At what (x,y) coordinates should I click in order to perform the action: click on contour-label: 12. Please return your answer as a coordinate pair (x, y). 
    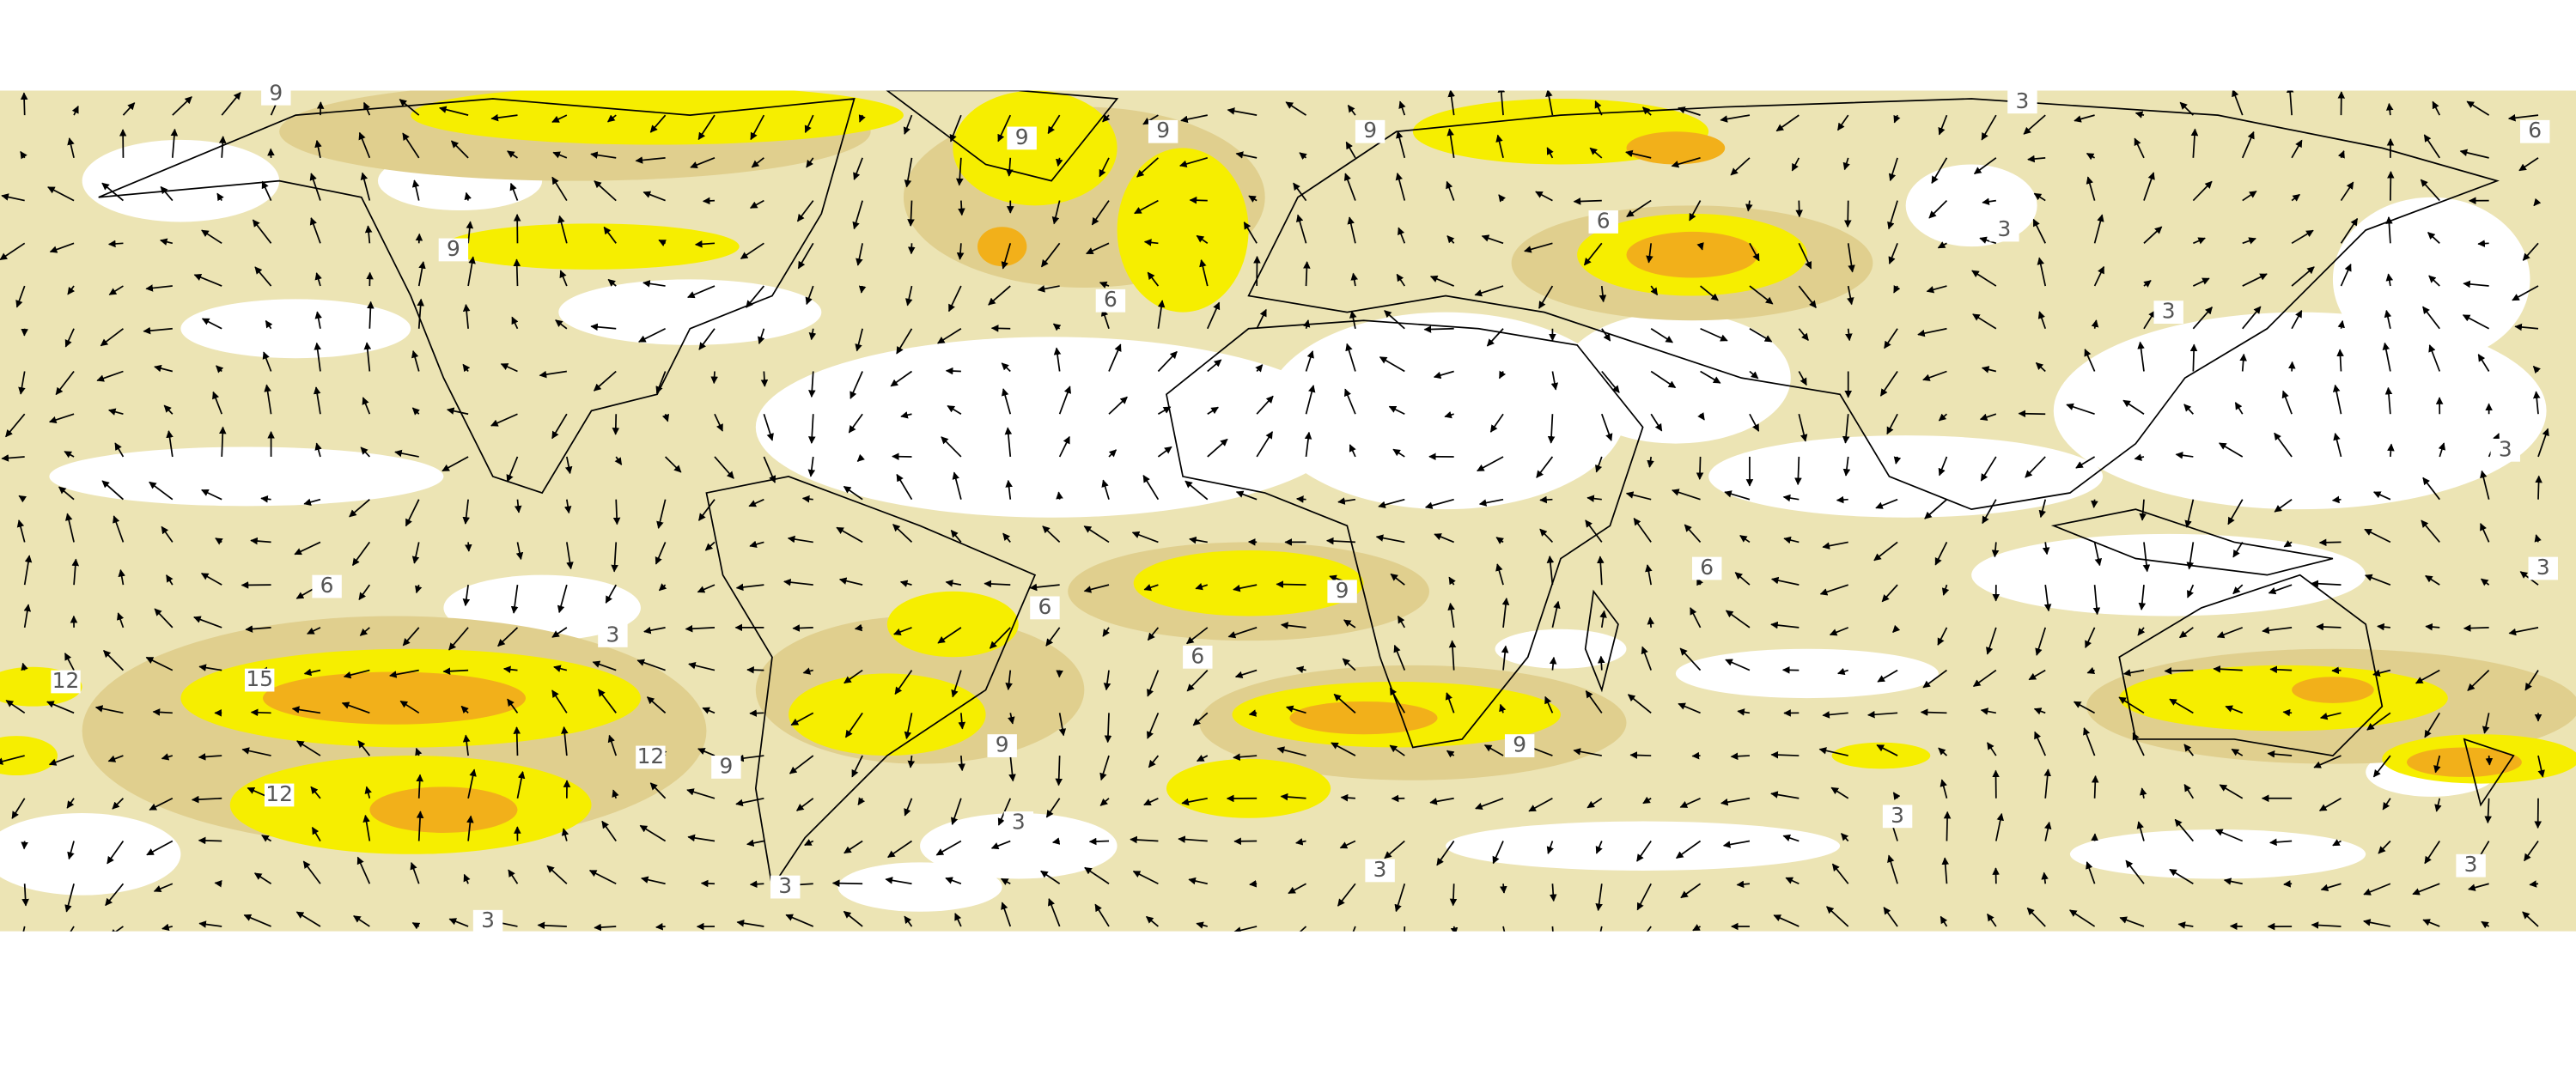
    Looking at the image, I should click on (279, 793).